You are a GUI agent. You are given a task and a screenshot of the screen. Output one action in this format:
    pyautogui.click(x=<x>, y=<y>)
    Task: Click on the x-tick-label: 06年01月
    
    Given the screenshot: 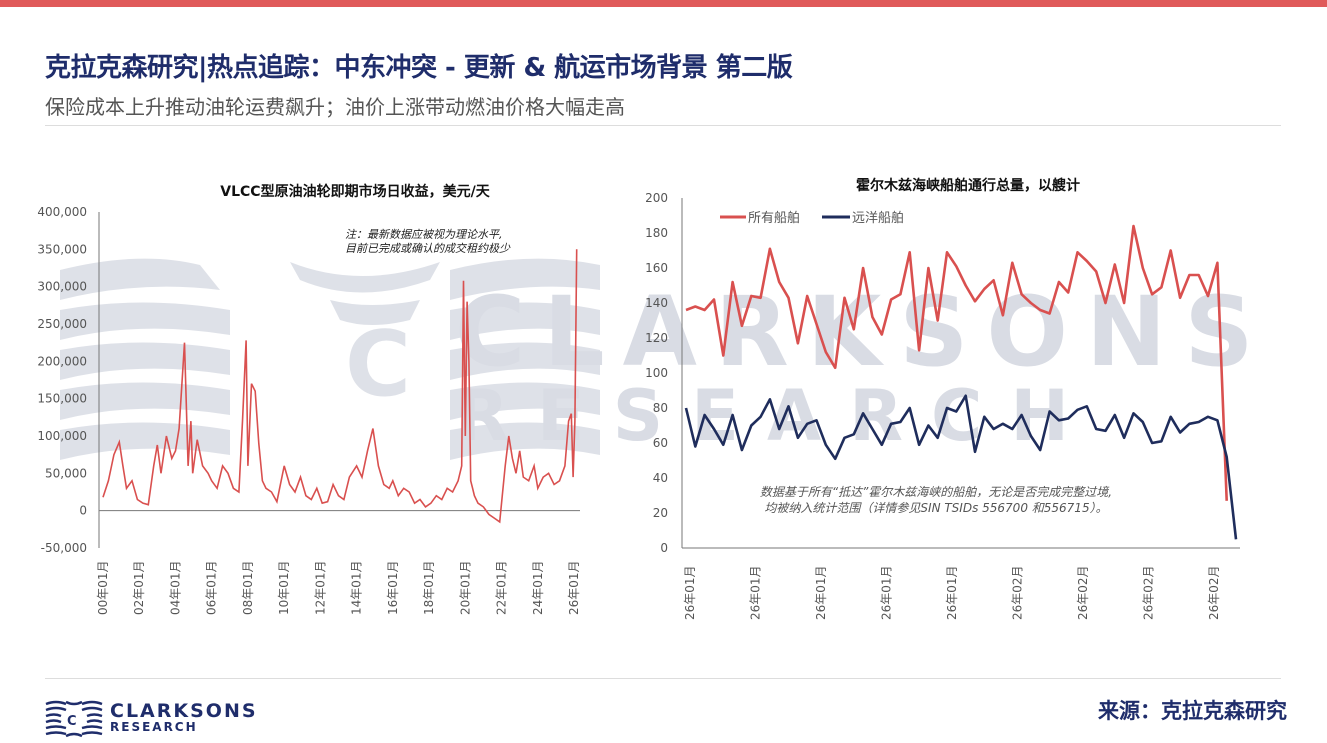 What is the action you would take?
    pyautogui.click(x=212, y=587)
    